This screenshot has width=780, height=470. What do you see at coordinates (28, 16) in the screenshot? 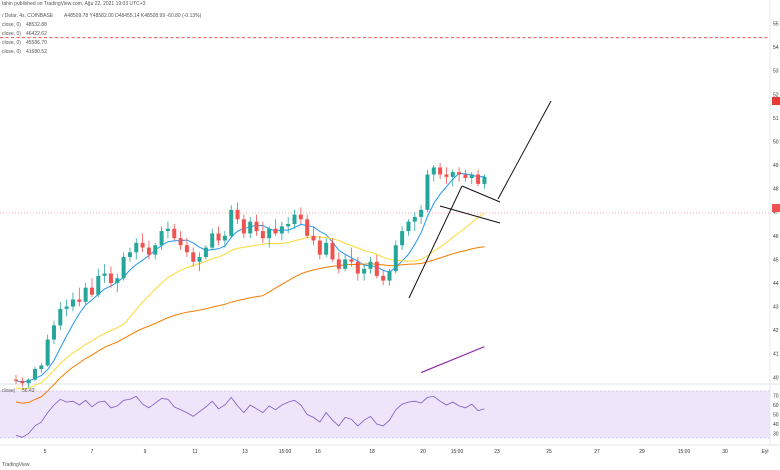
I see `symbol-info: / Dolar, 4s, COINBASE` at bounding box center [28, 16].